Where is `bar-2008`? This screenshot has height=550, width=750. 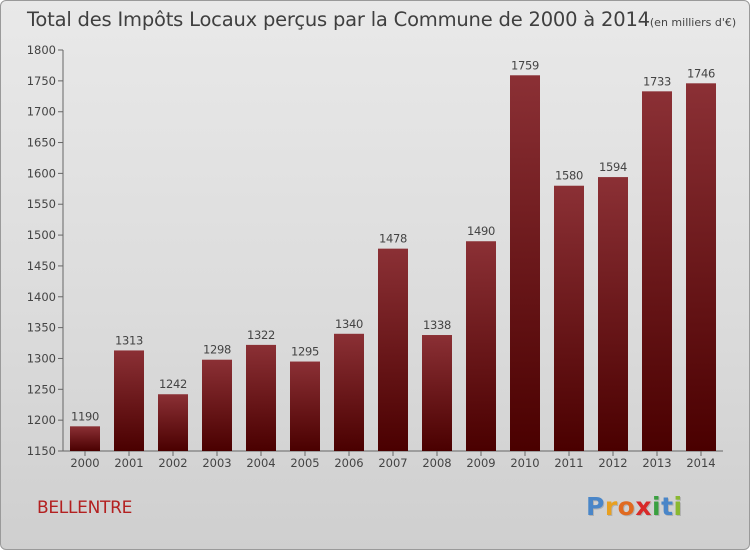 bar-2008 is located at coordinates (437, 393).